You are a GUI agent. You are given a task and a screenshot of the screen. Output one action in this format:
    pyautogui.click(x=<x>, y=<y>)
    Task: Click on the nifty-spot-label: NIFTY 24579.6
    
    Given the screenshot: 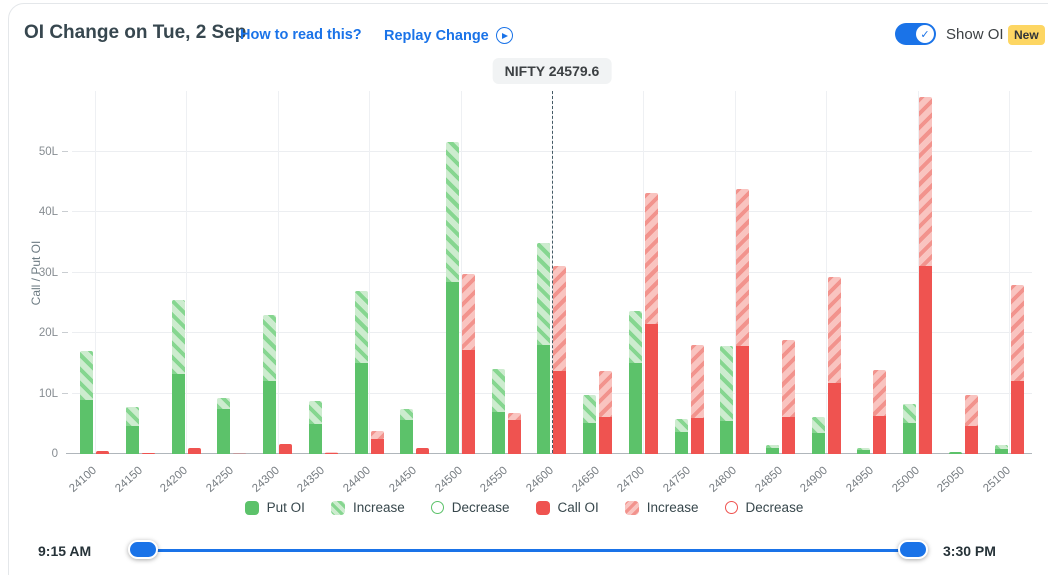 What is the action you would take?
    pyautogui.click(x=552, y=71)
    